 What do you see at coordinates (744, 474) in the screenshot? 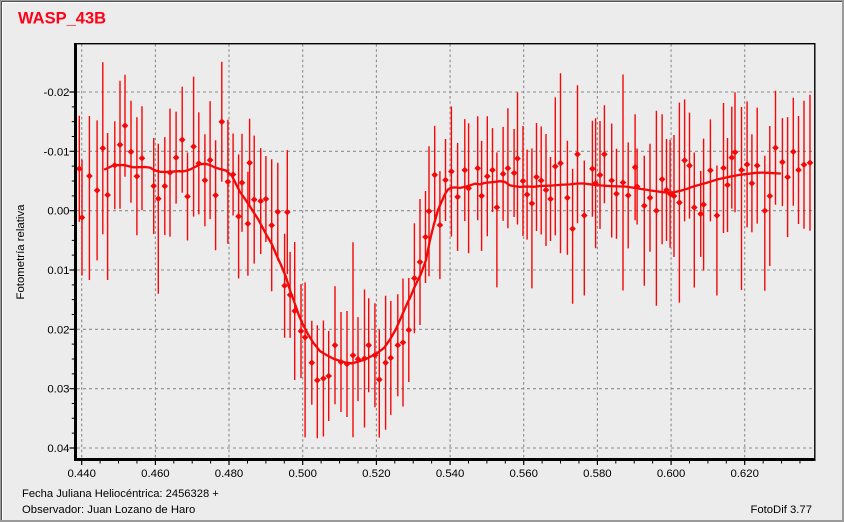
I see `svg-text: 0.620` at bounding box center [744, 474].